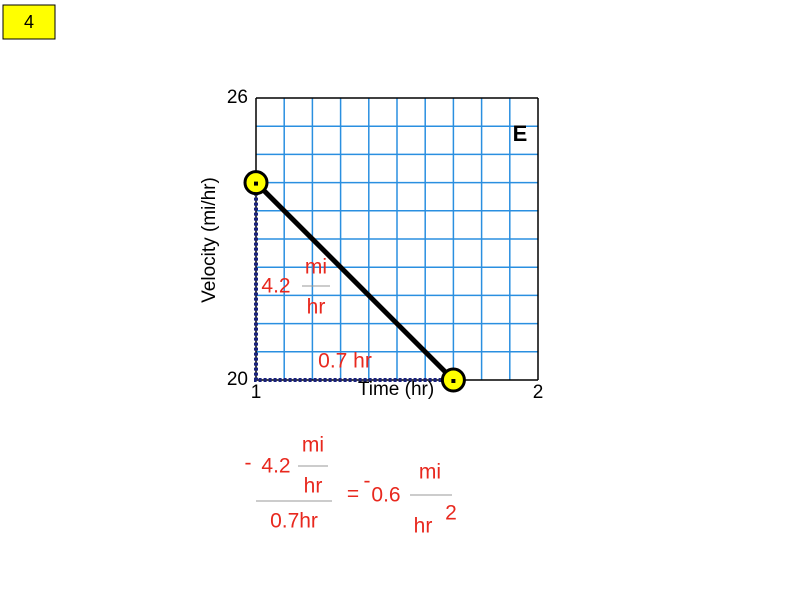 Image resolution: width=800 pixels, height=600 pixels. Describe the element at coordinates (313, 445) in the screenshot. I see `equation-num-unit-top: mi` at that location.